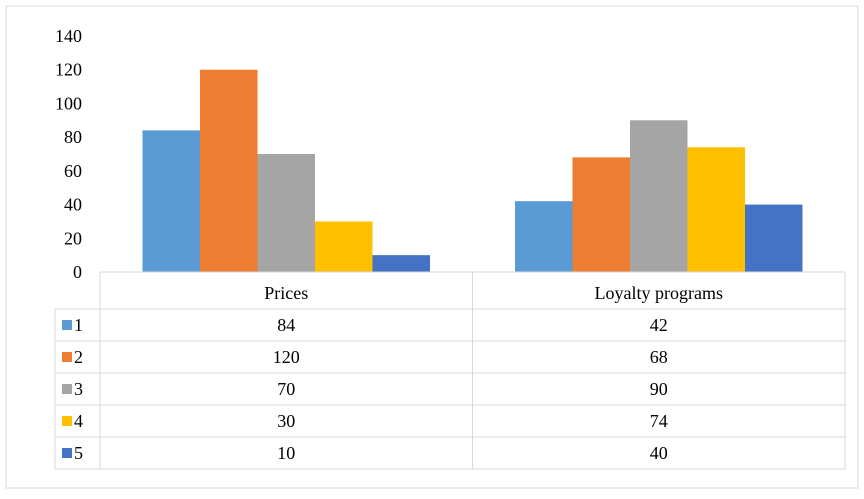 Image resolution: width=864 pixels, height=499 pixels. Describe the element at coordinates (659, 389) in the screenshot. I see `table-cell-value: 90` at that location.